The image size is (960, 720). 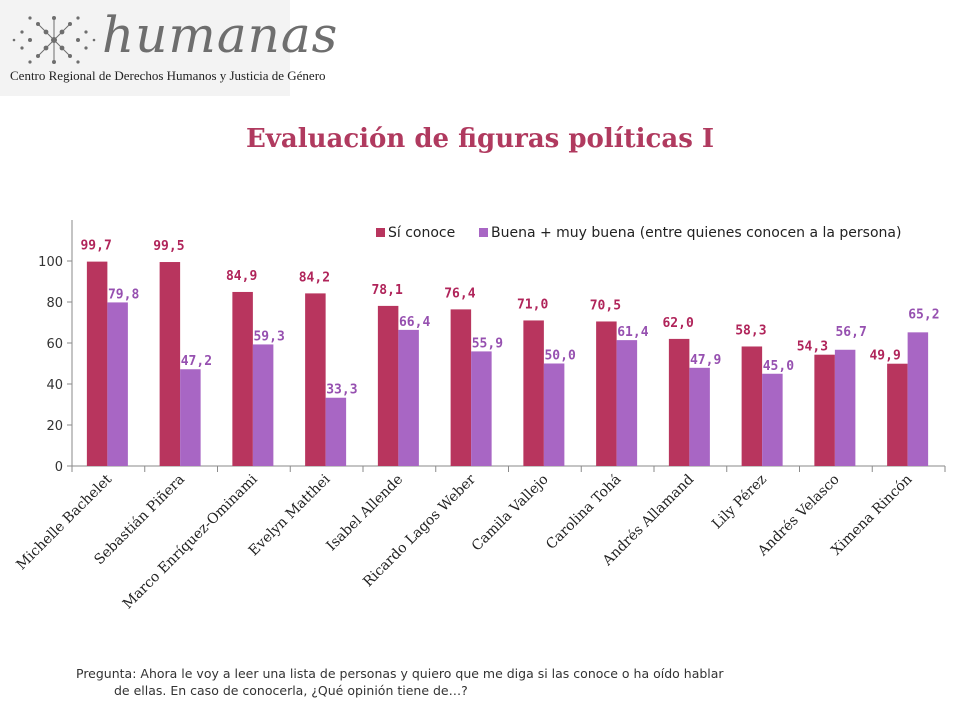 What do you see at coordinates (220, 35) in the screenshot?
I see `logo-wordmark: humanas` at bounding box center [220, 35].